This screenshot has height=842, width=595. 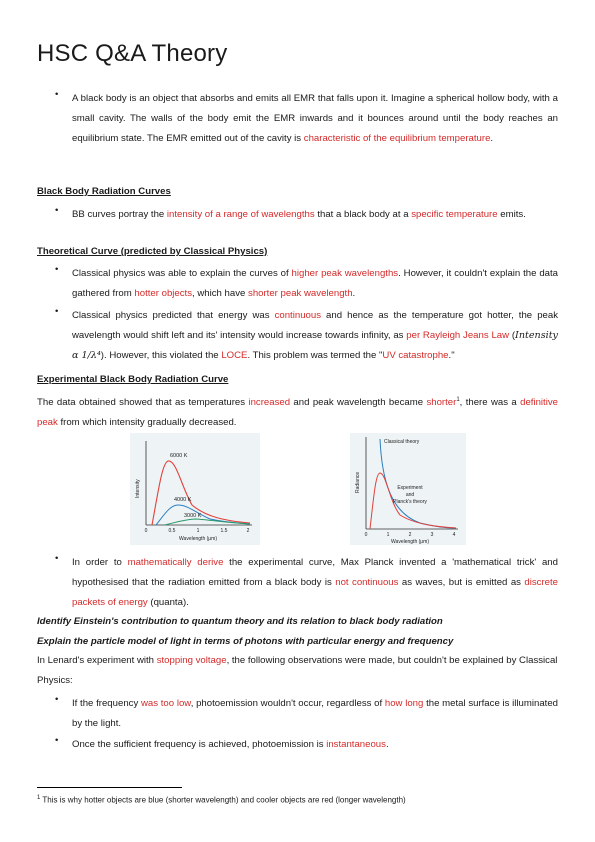 What do you see at coordinates (432, 535) in the screenshot?
I see `tick-label: 3` at bounding box center [432, 535].